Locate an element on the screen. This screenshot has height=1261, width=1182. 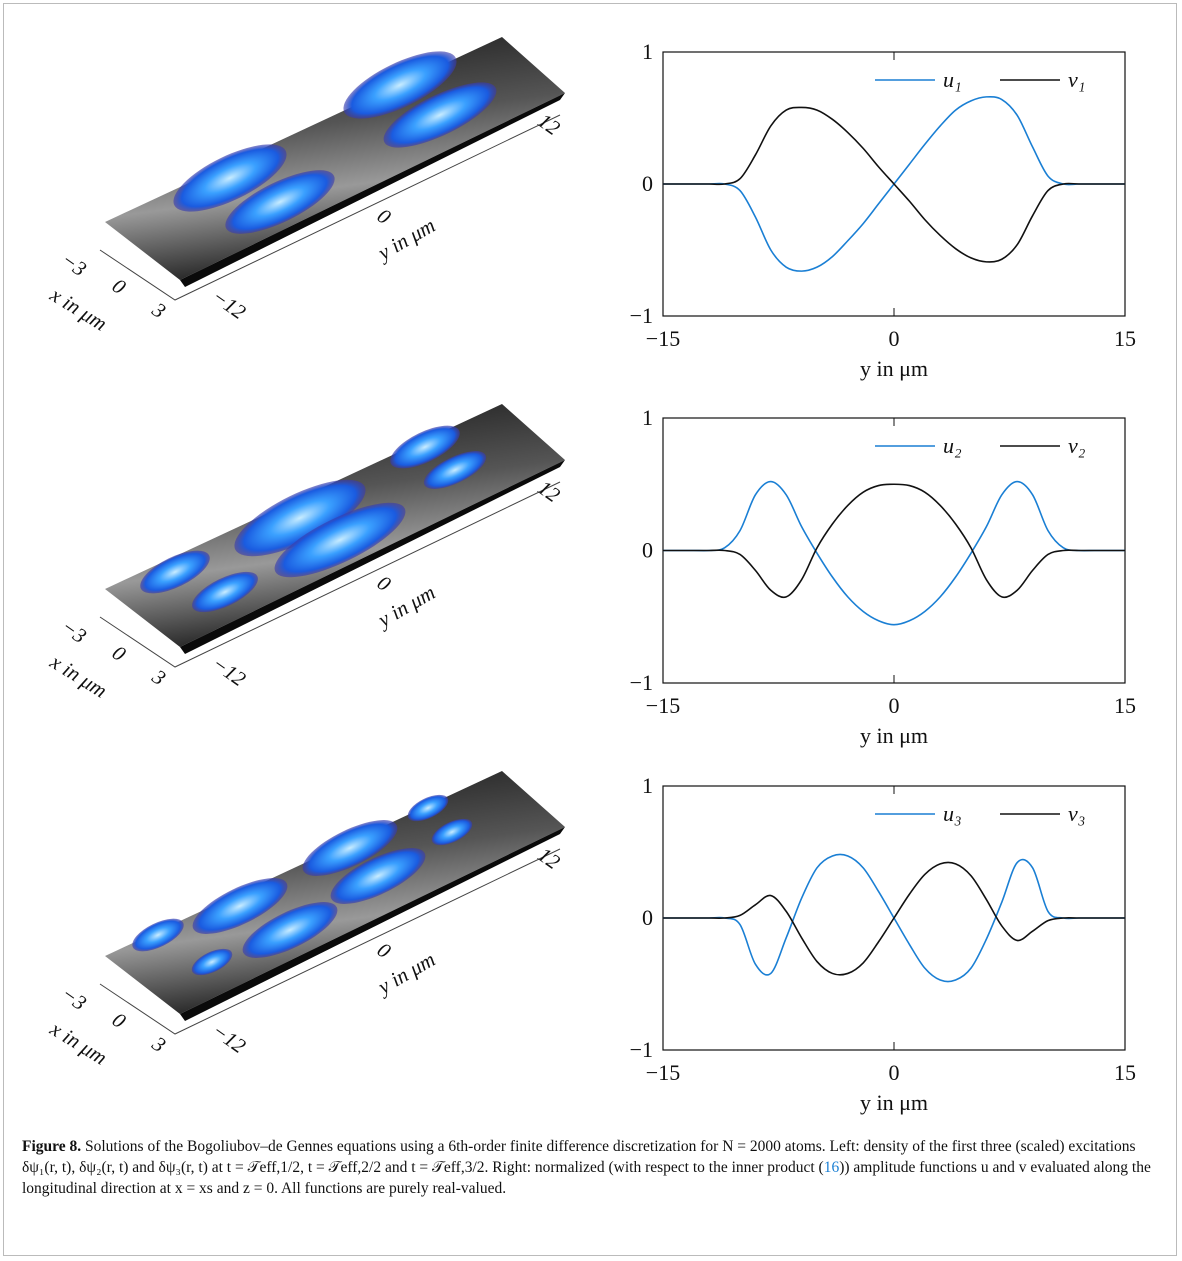
legend-label: v₃ is located at coordinates (1076, 813).